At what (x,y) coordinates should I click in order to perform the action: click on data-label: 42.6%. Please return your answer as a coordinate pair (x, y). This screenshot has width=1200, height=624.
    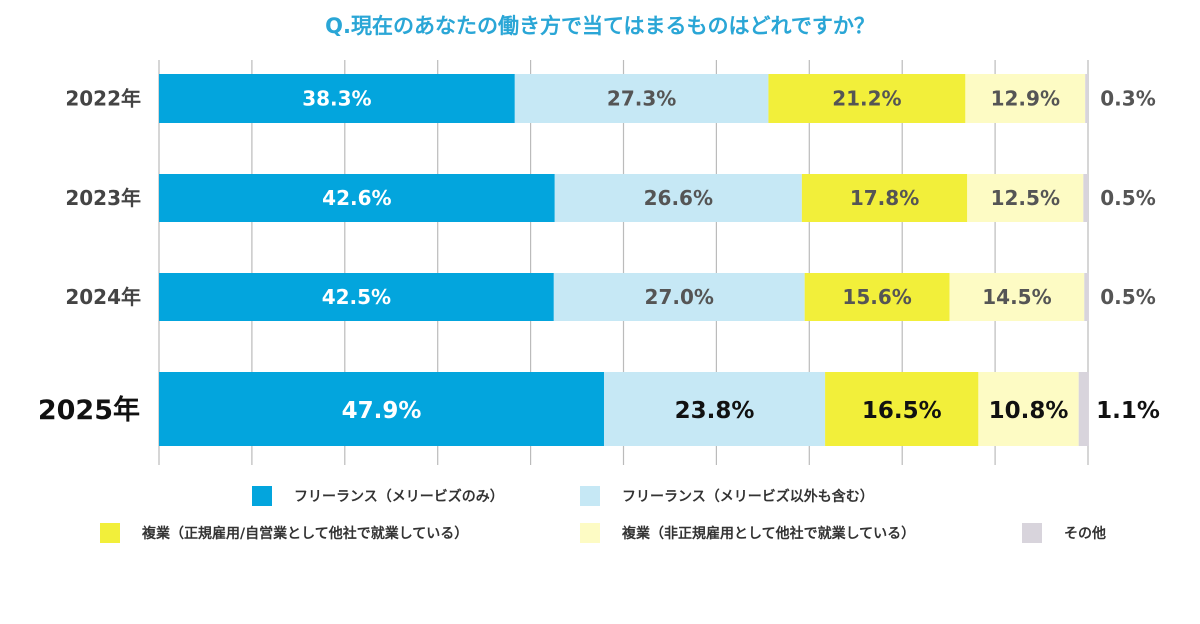
    Looking at the image, I should click on (356, 198).